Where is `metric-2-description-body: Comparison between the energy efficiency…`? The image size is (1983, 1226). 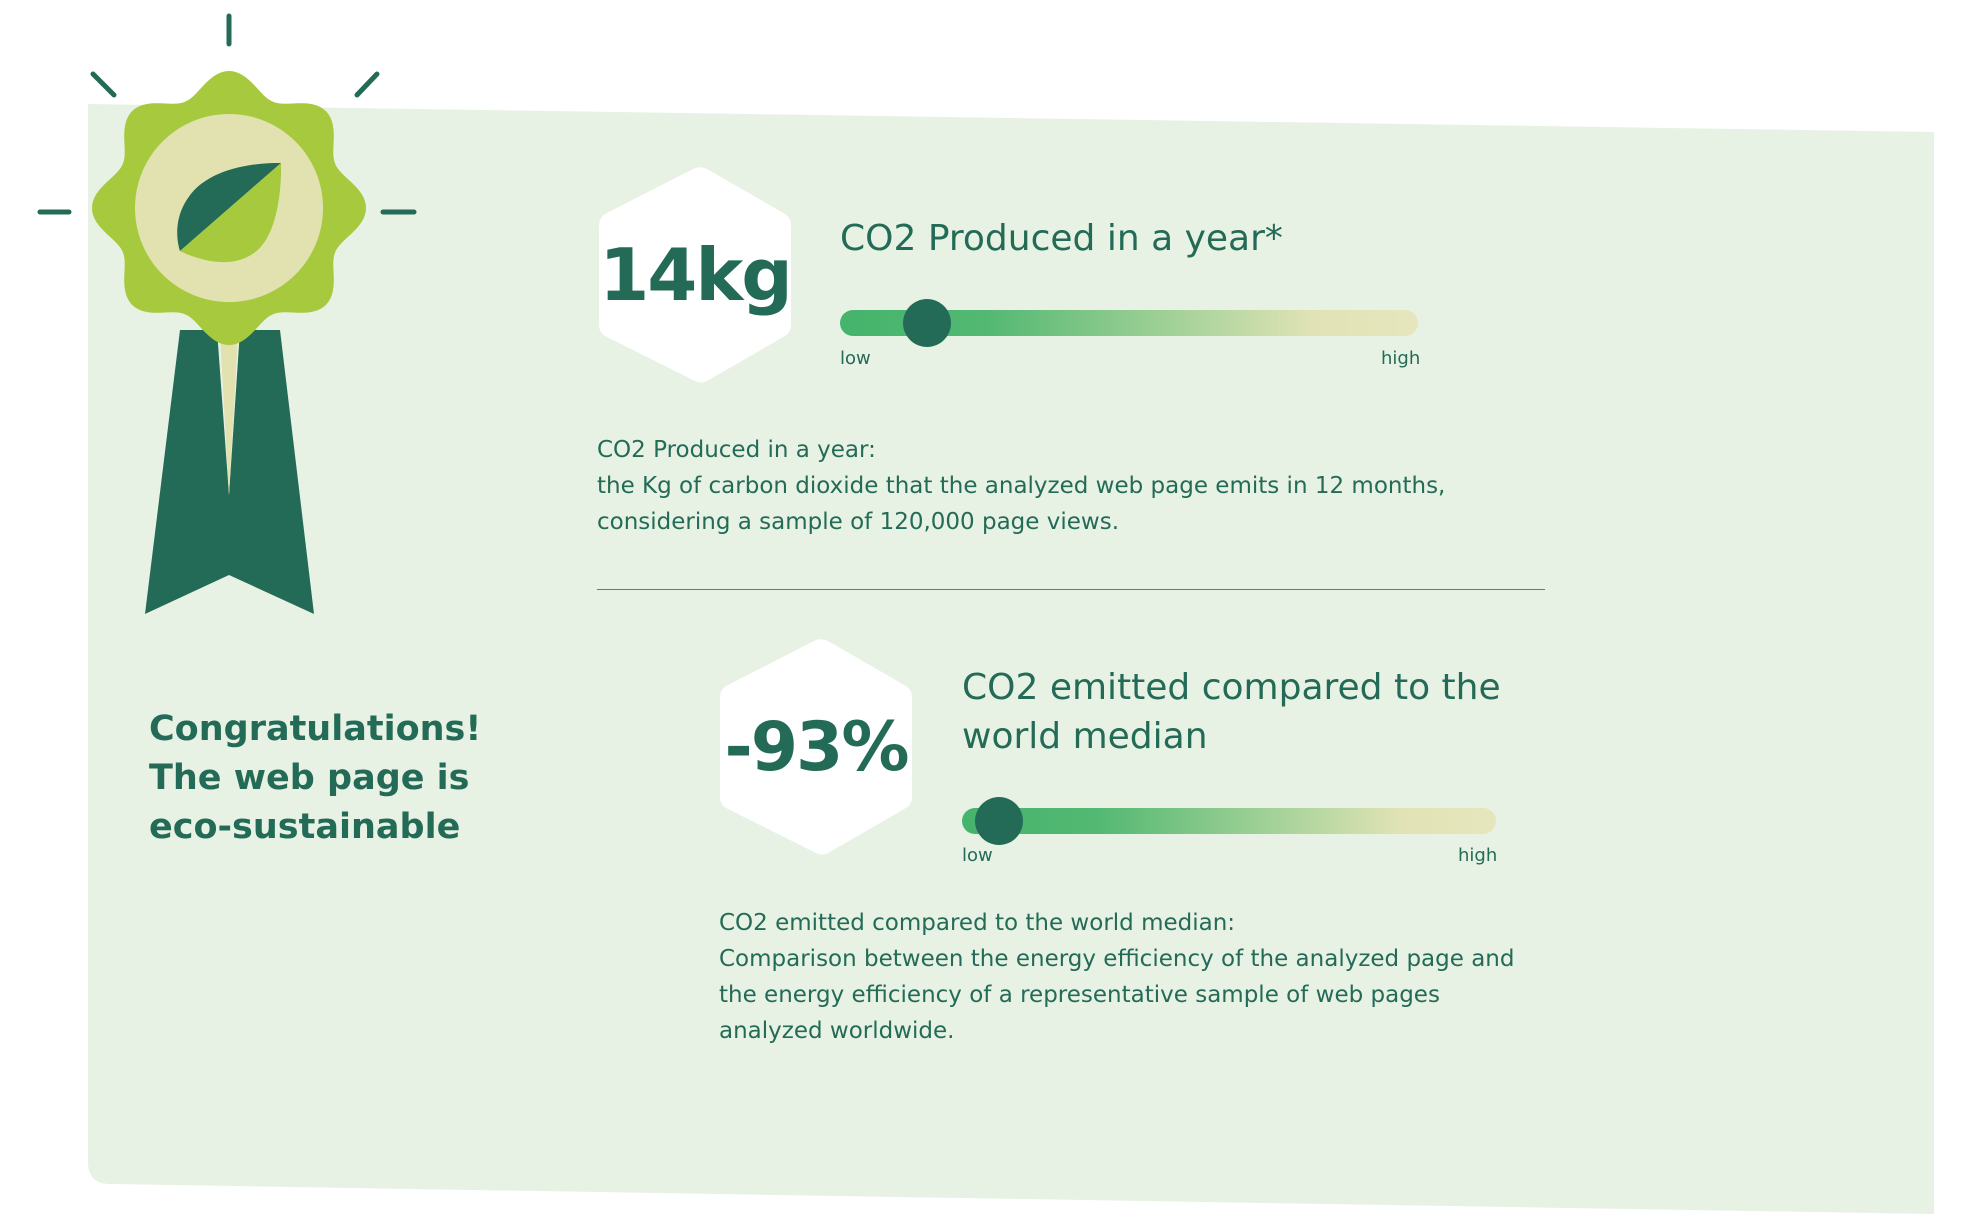 metric-2-description-body: Comparison between the energy efficiency… is located at coordinates (1117, 995).